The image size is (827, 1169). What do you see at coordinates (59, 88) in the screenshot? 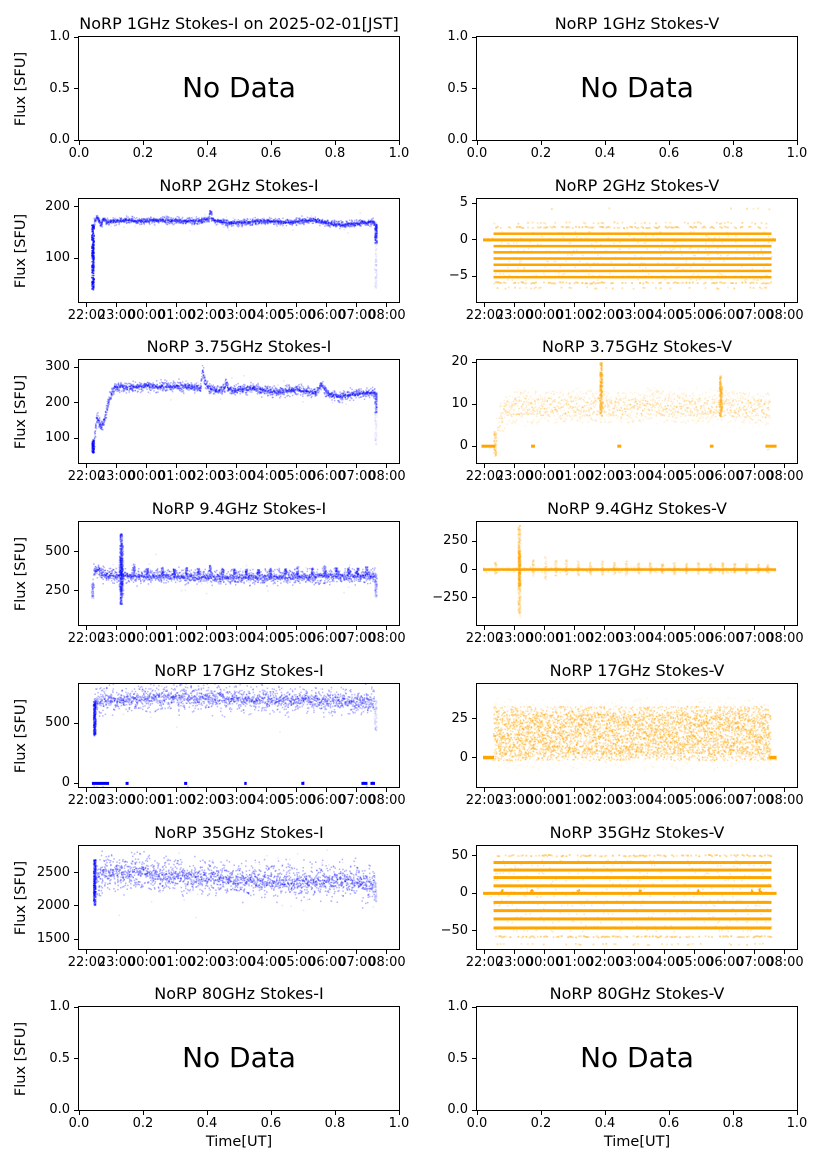
I see `y-tick-label: 0.5` at bounding box center [59, 88].